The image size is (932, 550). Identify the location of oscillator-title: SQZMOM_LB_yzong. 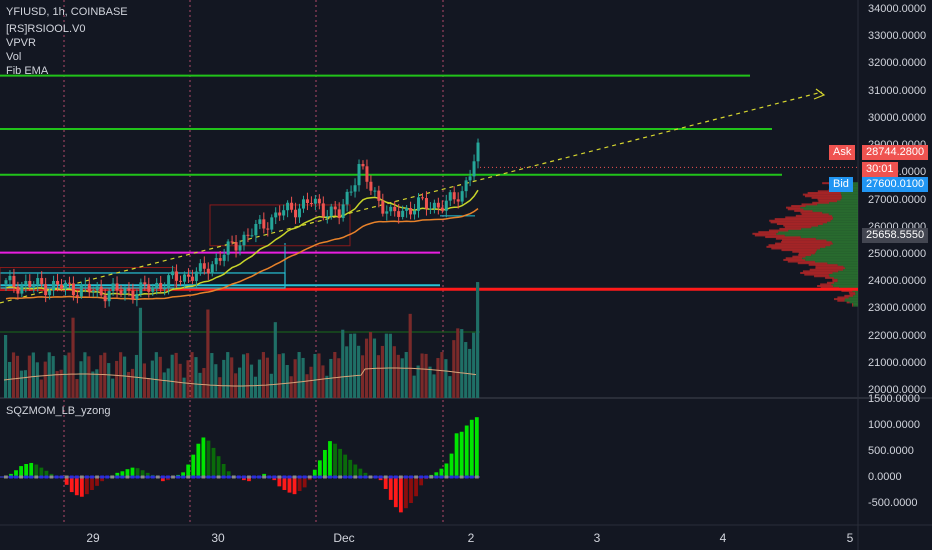
(58, 411).